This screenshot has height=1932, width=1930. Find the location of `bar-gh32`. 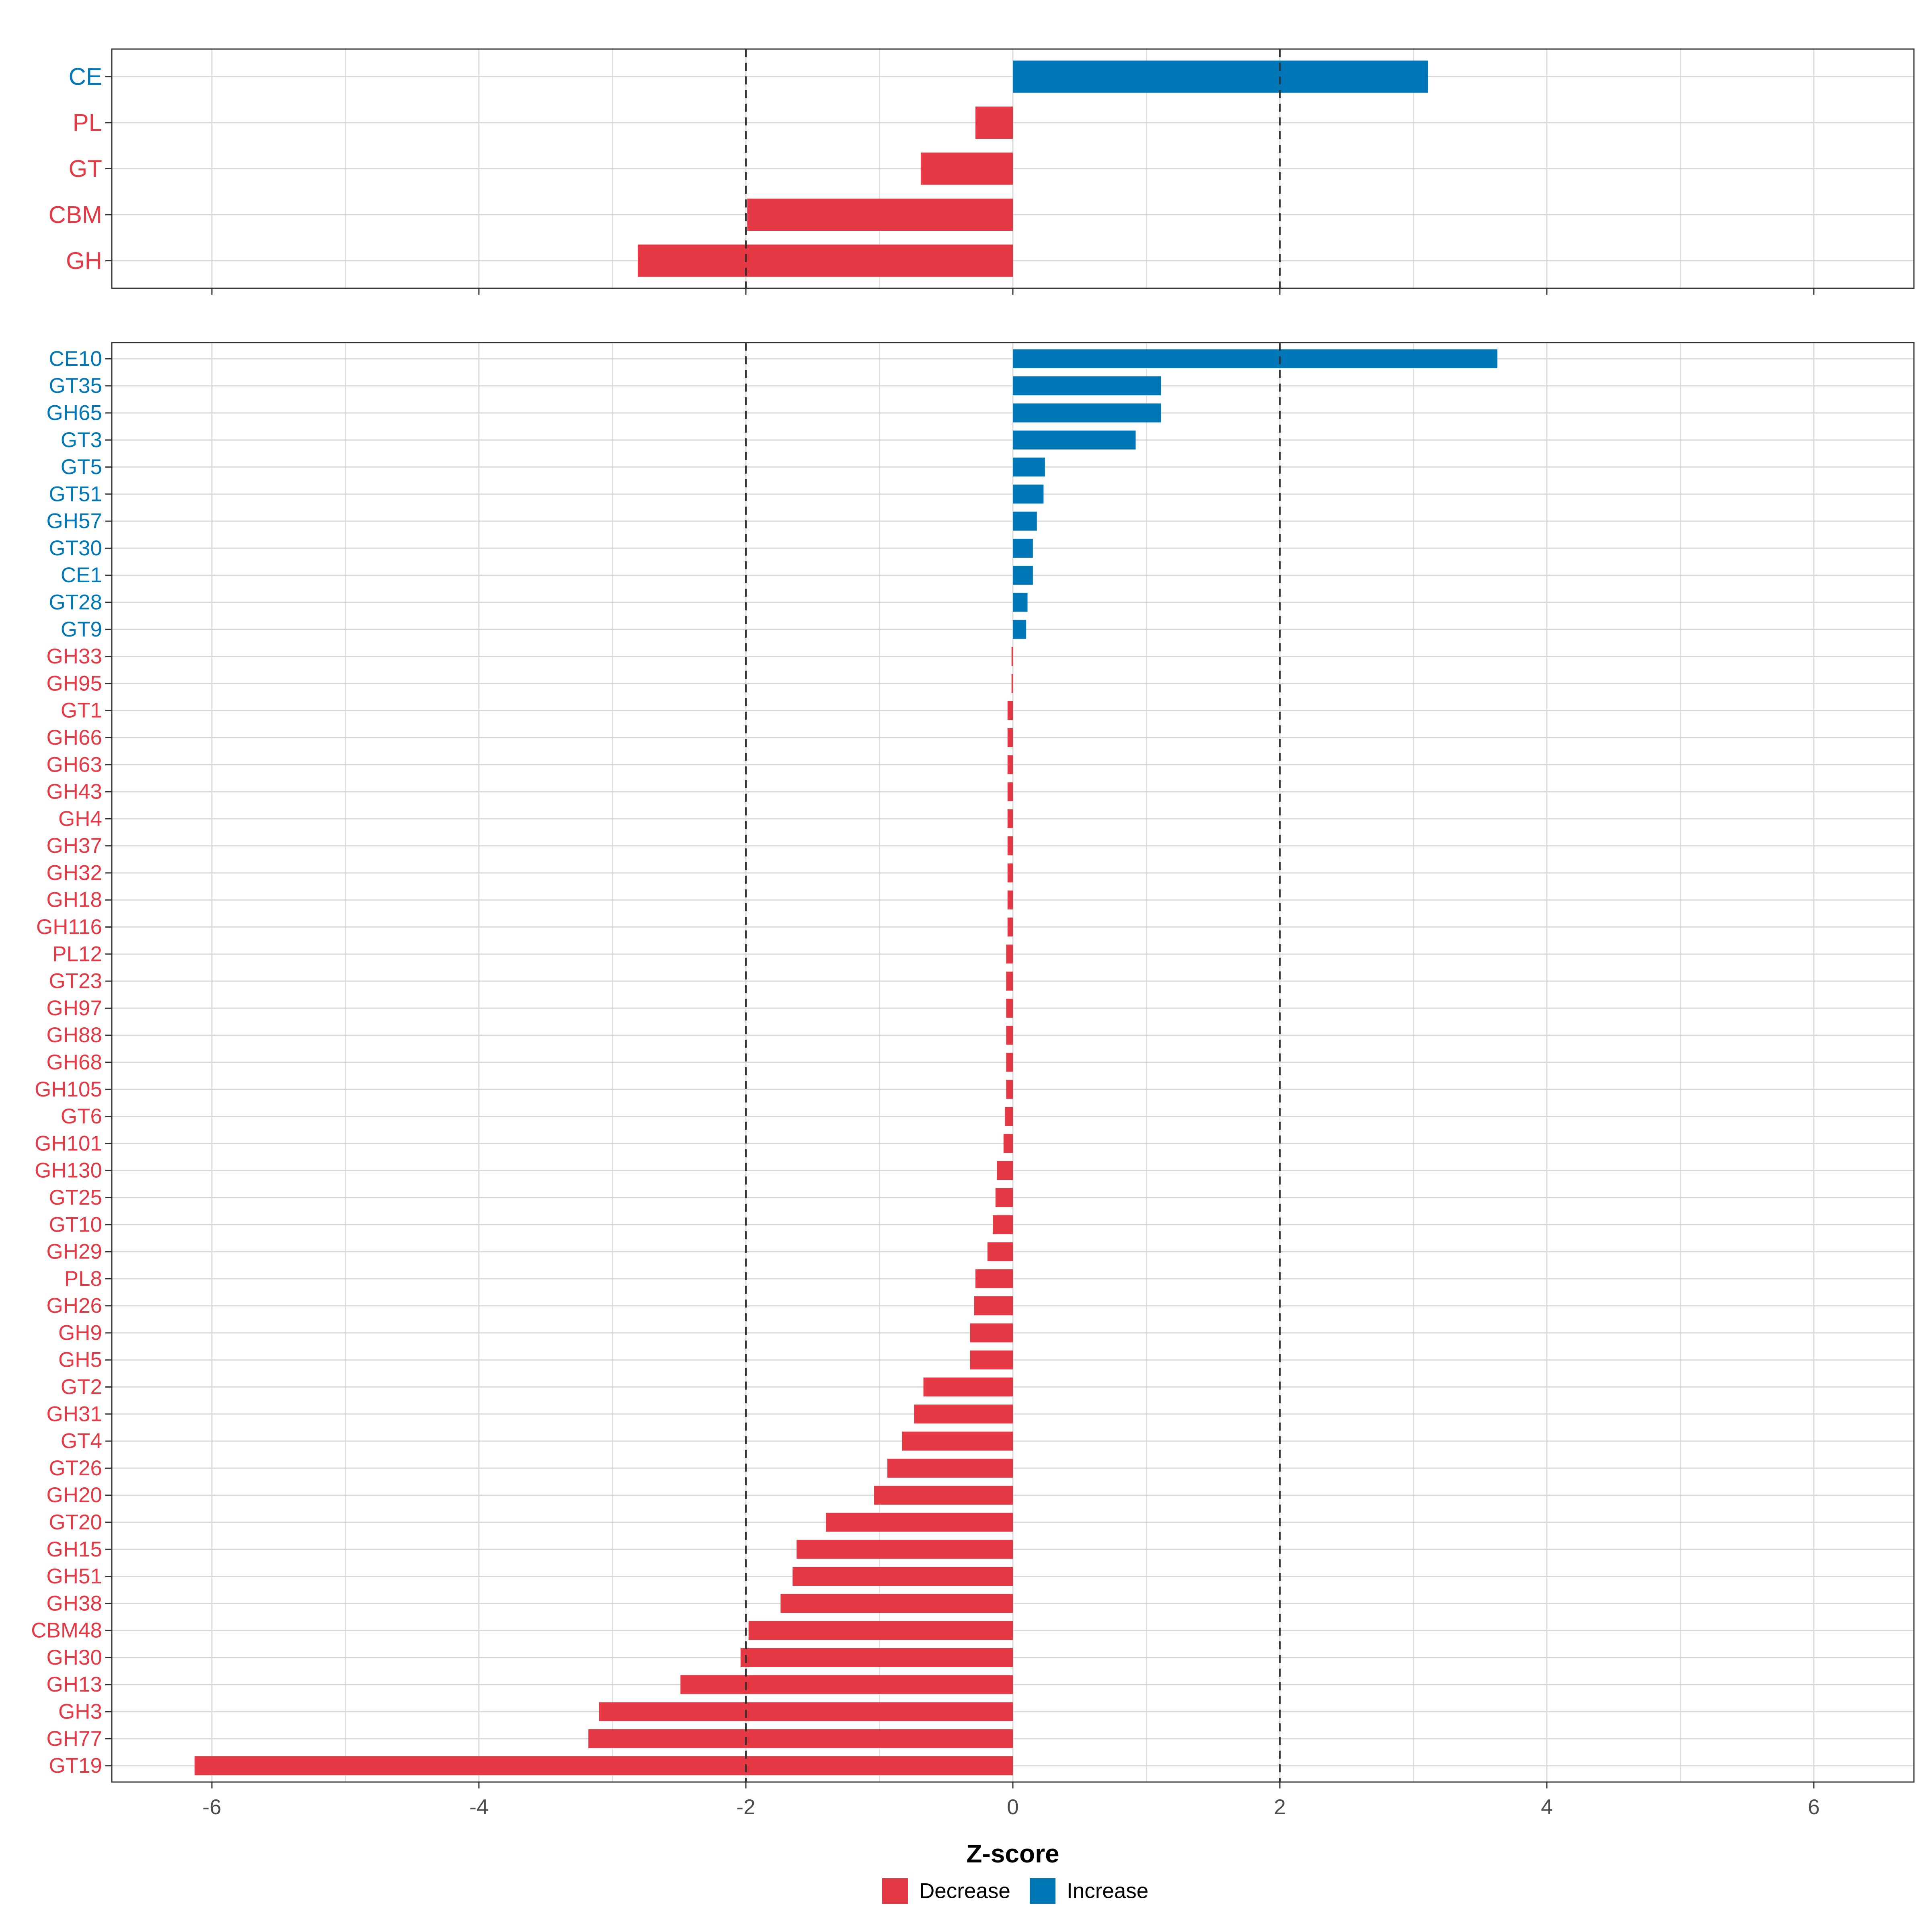

bar-gh32 is located at coordinates (1010, 873).